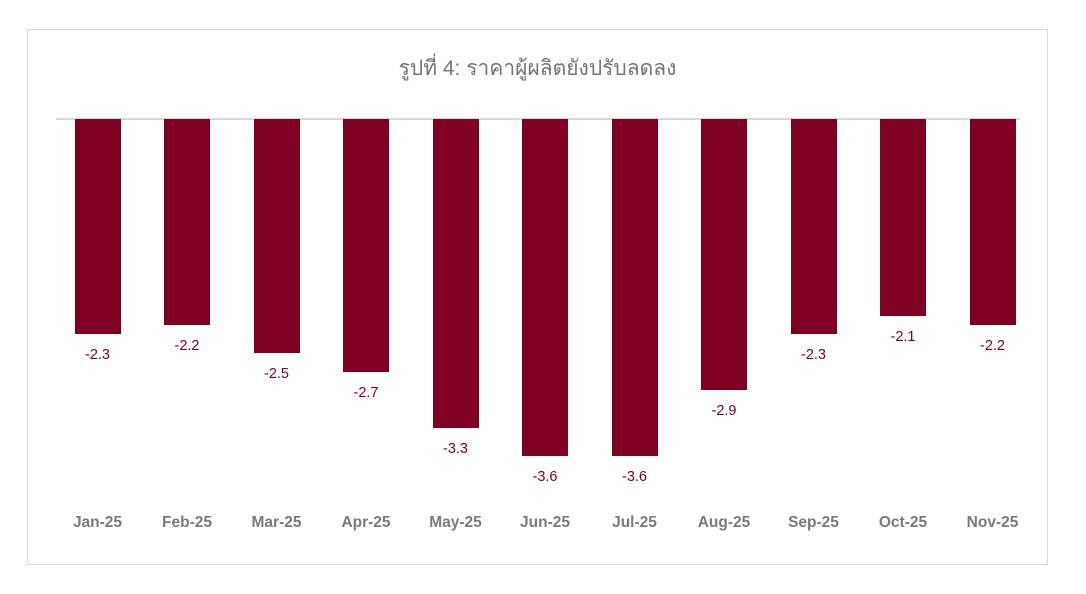 Image resolution: width=1086 pixels, height=594 pixels. What do you see at coordinates (276, 374) in the screenshot?
I see `bar-value-label: -2.5` at bounding box center [276, 374].